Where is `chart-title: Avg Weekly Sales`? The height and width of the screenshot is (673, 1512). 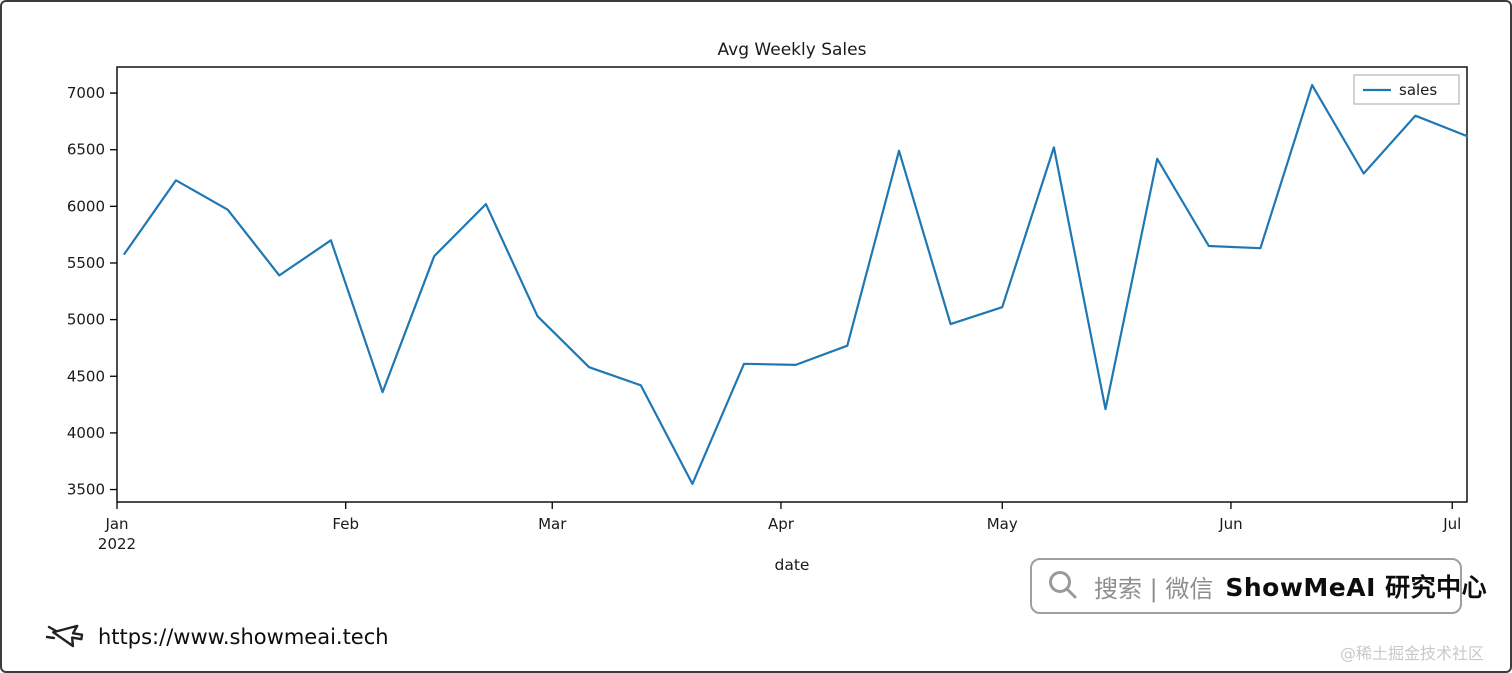 chart-title: Avg Weekly Sales is located at coordinates (792, 50).